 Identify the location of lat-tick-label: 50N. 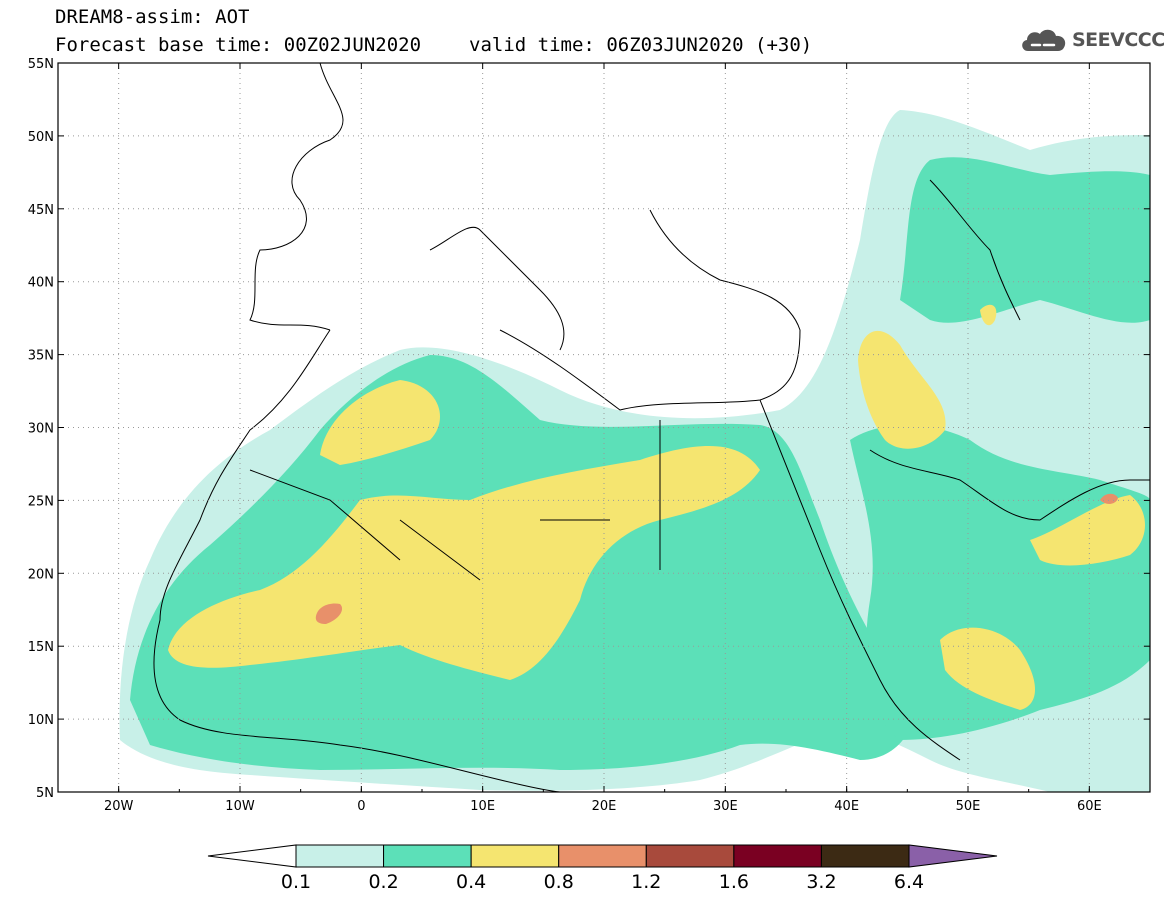
(41, 137).